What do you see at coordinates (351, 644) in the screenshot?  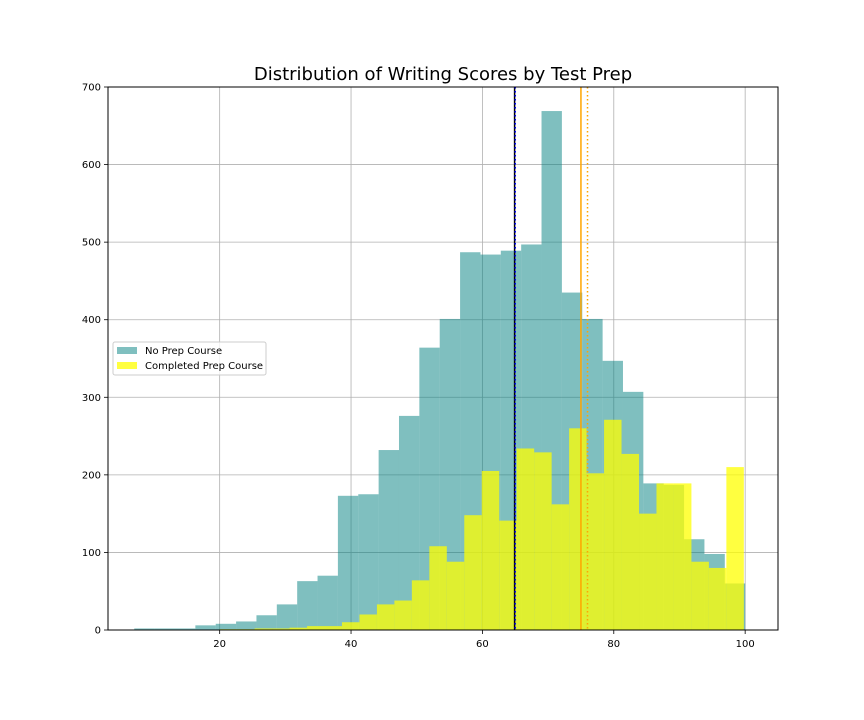 I see `x-tick-label: 40` at bounding box center [351, 644].